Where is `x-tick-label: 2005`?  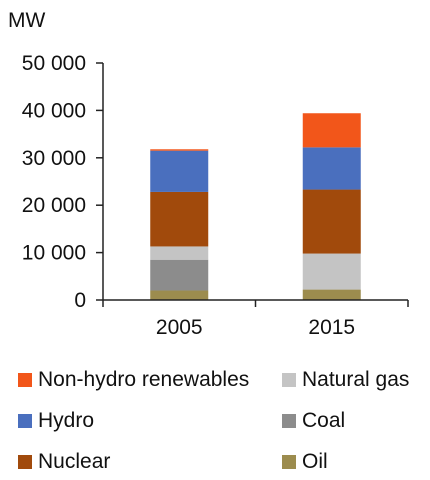 x-tick-label: 2005 is located at coordinates (179, 327).